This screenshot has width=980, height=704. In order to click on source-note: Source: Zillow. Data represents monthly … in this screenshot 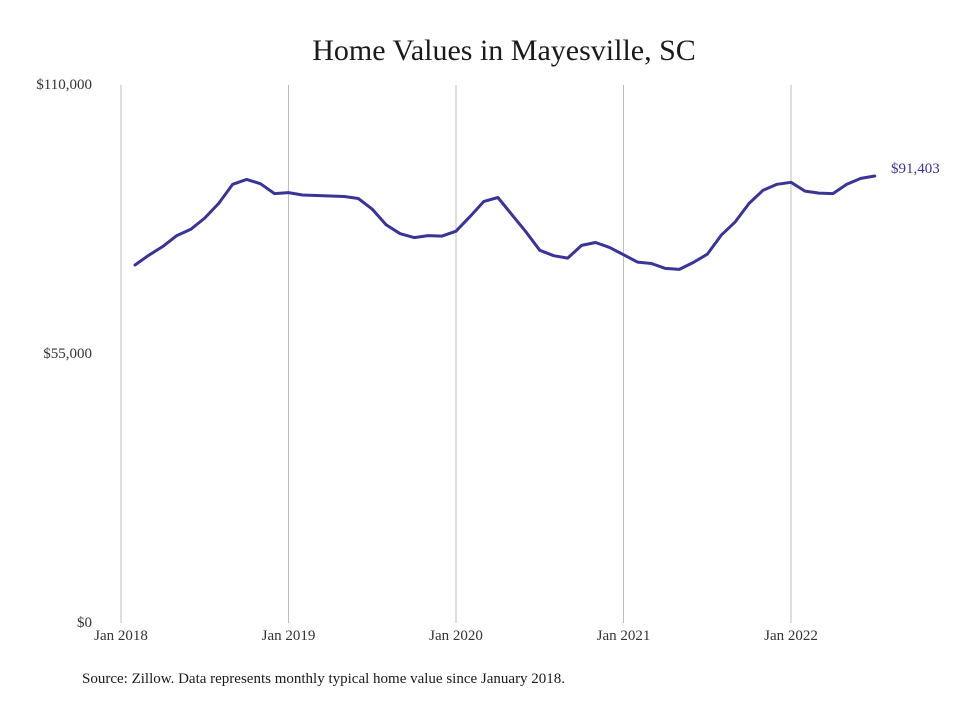, I will do `click(323, 679)`.